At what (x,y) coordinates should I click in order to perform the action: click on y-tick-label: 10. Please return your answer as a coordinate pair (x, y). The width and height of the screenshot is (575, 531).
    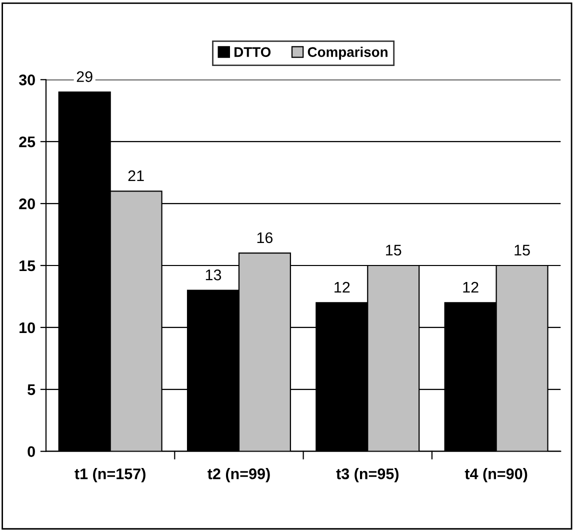
    Looking at the image, I should click on (27, 328).